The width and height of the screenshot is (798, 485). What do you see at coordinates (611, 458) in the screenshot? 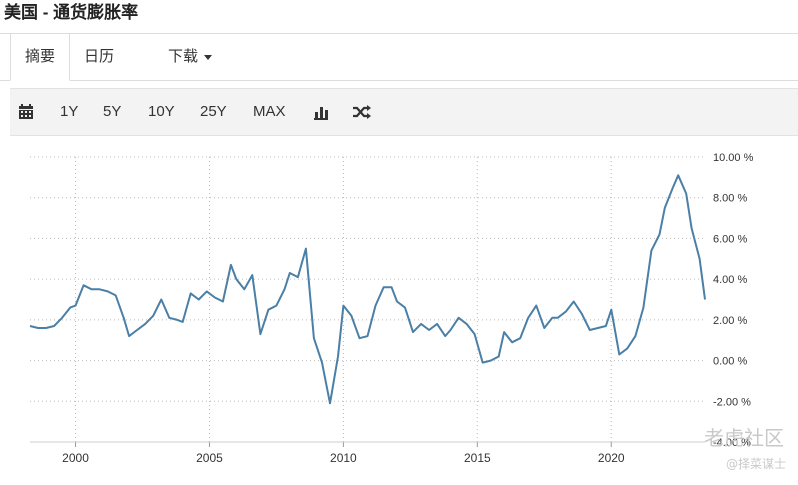
I see `x-tick-label: 2020` at bounding box center [611, 458].